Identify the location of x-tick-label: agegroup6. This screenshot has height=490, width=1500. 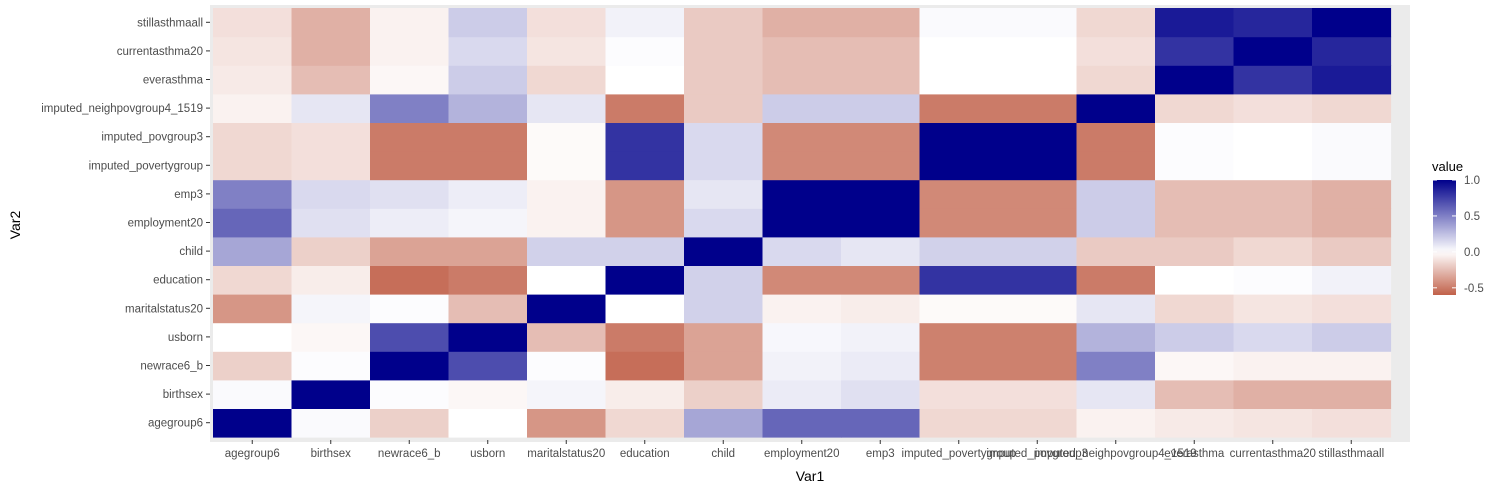
(252, 454).